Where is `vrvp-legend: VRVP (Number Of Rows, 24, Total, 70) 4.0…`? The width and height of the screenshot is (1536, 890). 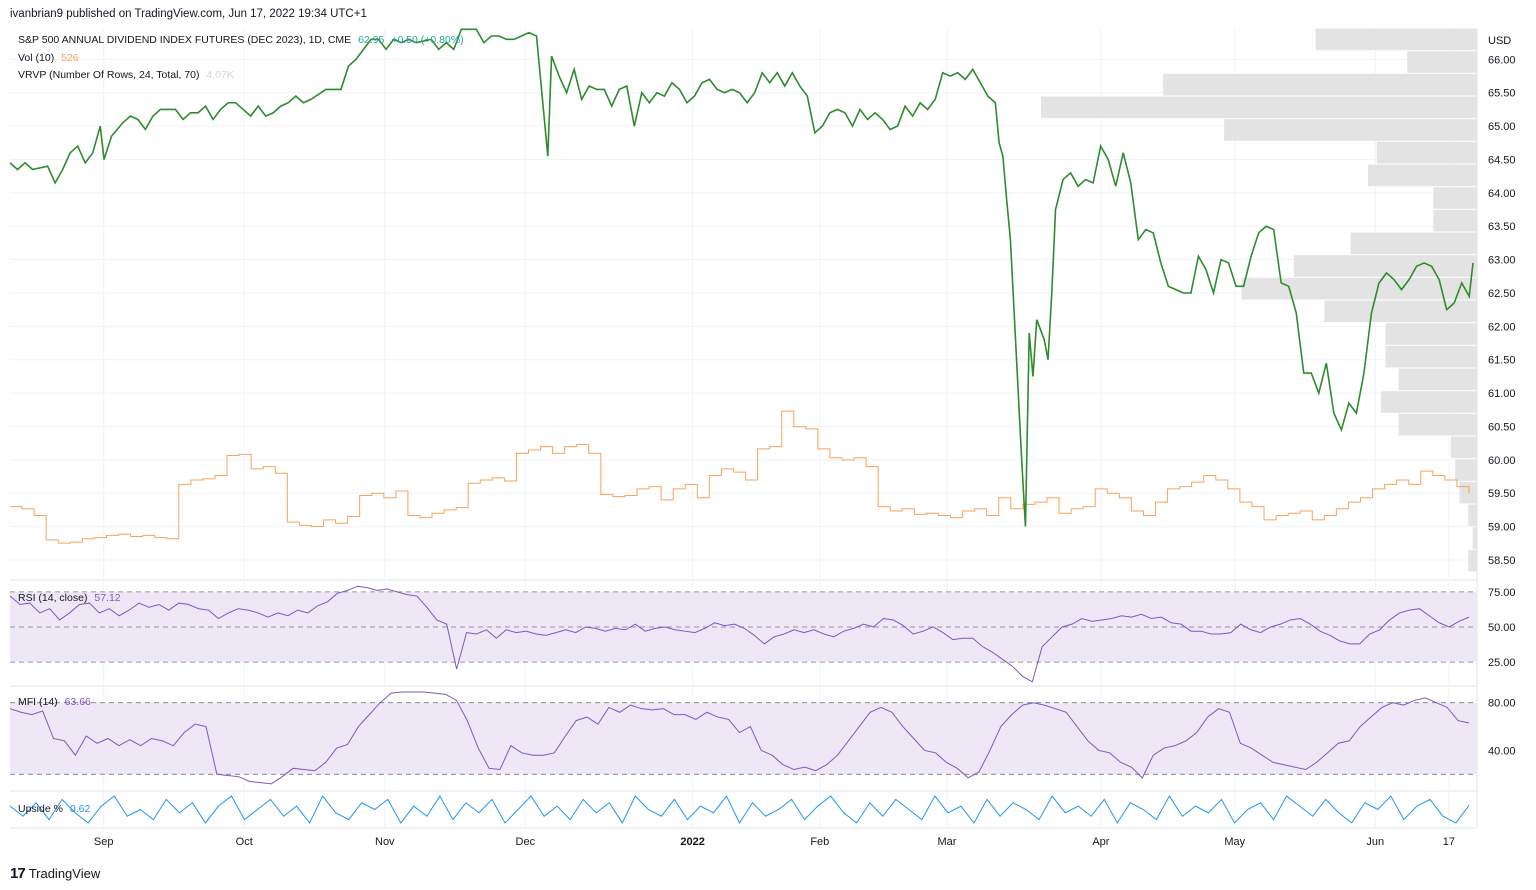 vrvp-legend: VRVP (Number Of Rows, 24, Total, 70) 4.0… is located at coordinates (126, 75).